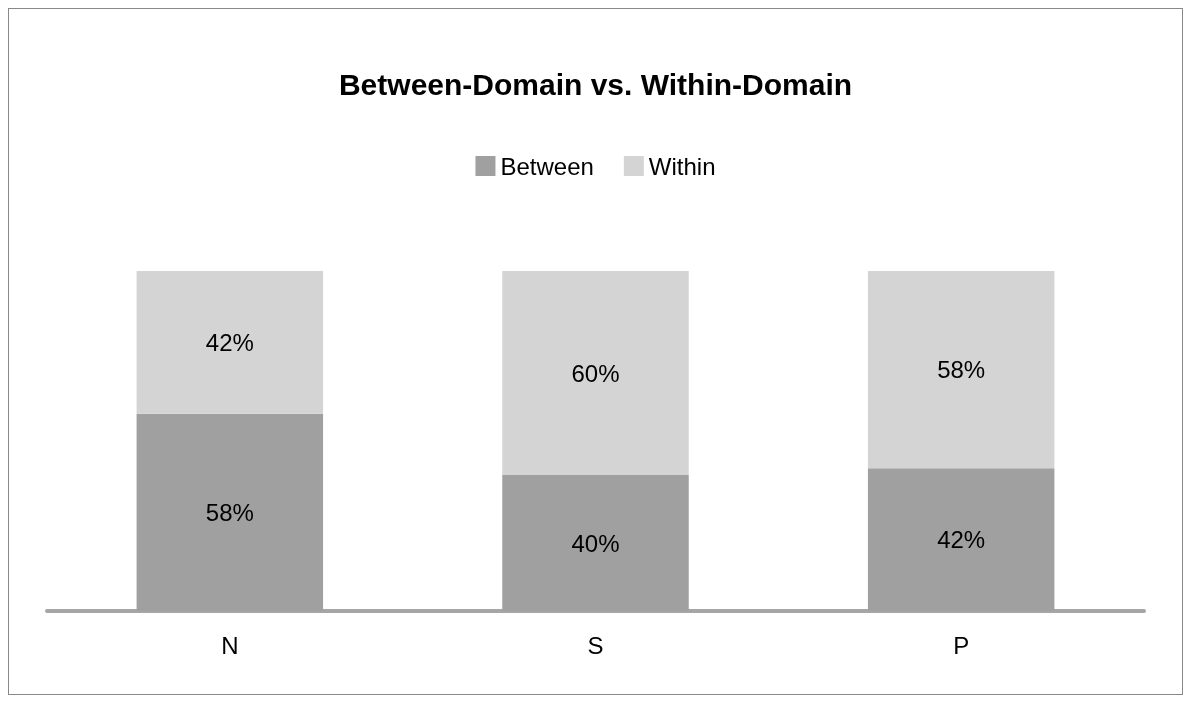 This screenshot has height=703, width=1191. I want to click on x-tick-label: P, so click(961, 645).